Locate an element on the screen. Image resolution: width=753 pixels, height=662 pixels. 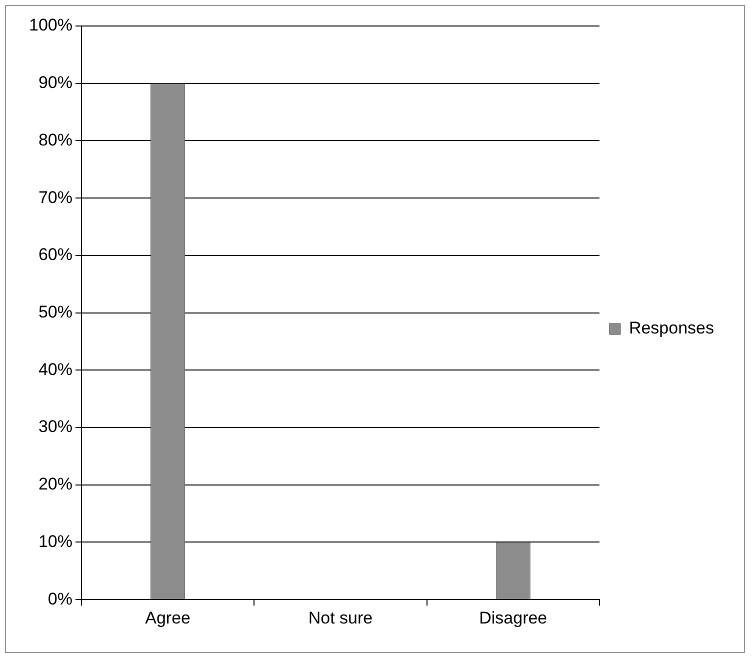
y-tick-label: 40% is located at coordinates (55, 369).